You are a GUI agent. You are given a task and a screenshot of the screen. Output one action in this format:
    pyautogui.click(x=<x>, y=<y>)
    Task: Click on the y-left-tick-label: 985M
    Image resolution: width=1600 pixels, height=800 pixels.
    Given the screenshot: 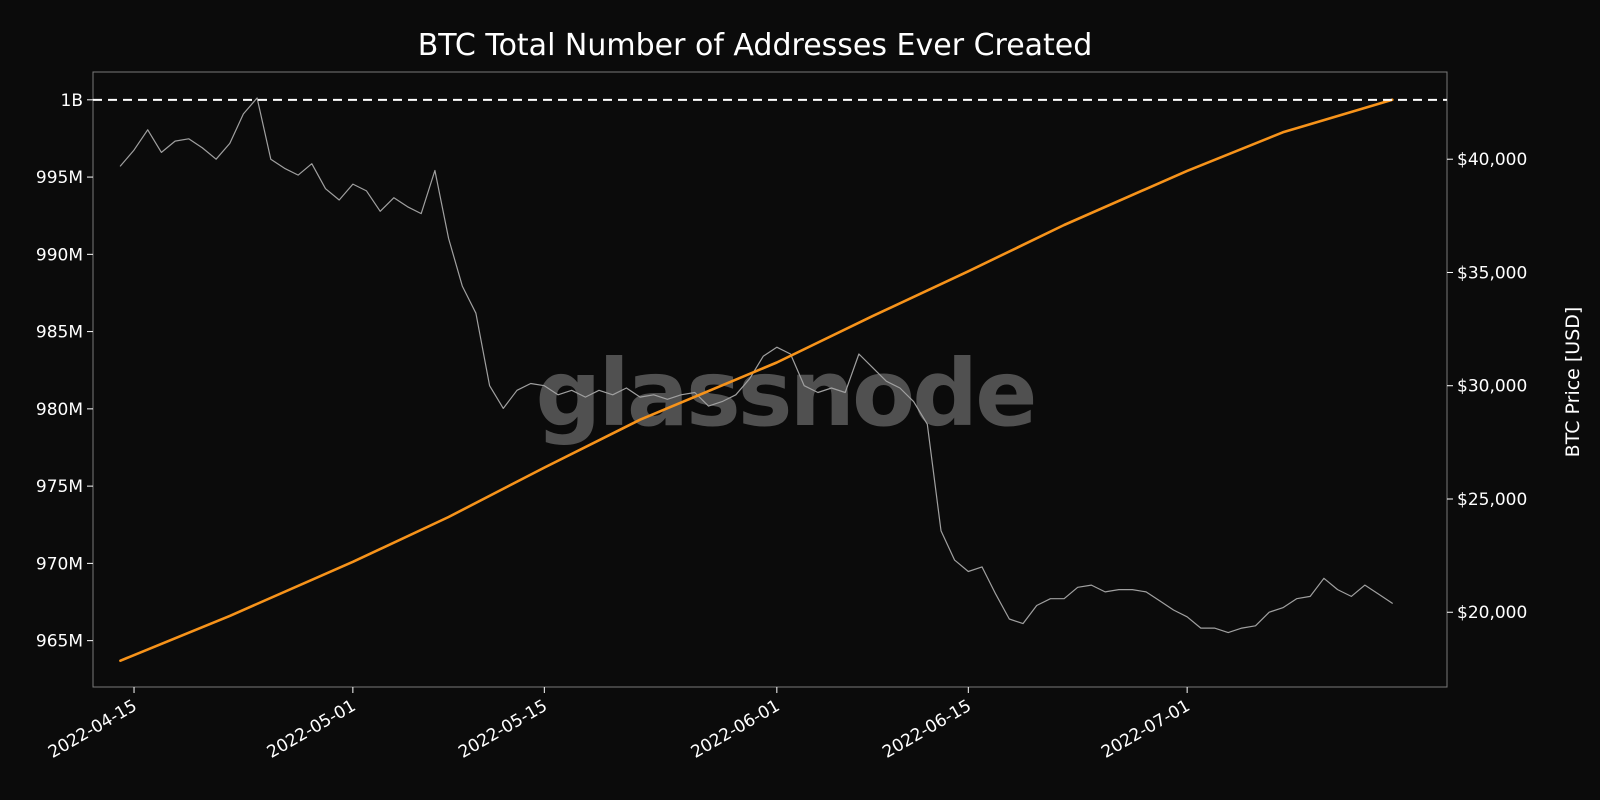 What is the action you would take?
    pyautogui.click(x=59, y=333)
    